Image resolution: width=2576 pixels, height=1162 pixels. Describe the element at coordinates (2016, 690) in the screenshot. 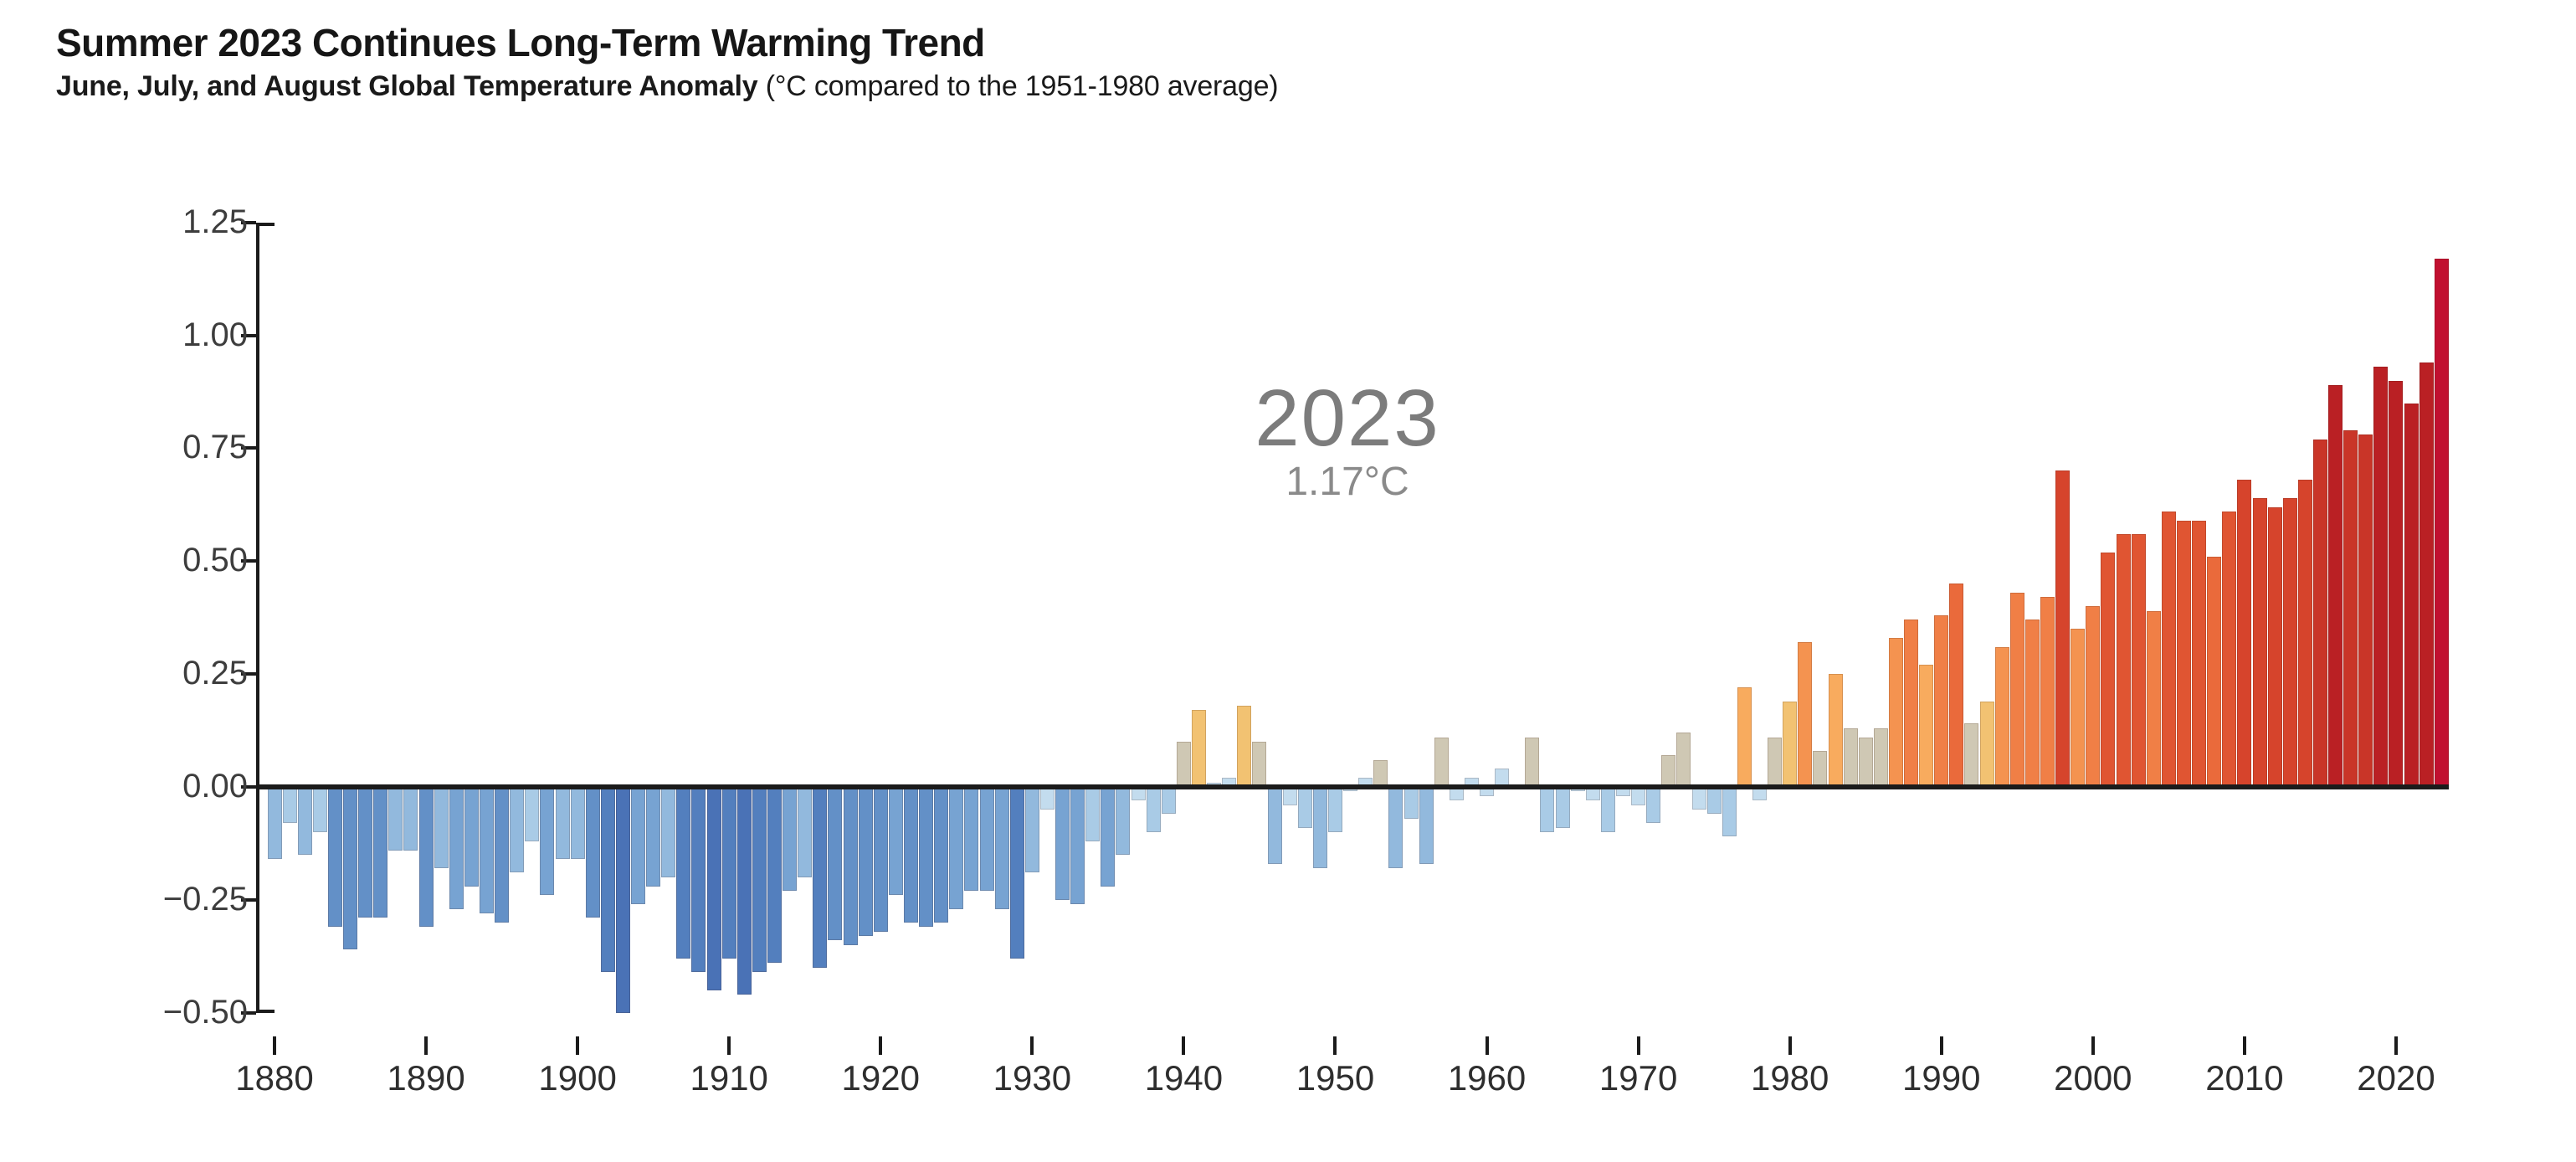

I see `bar-1995` at that location.